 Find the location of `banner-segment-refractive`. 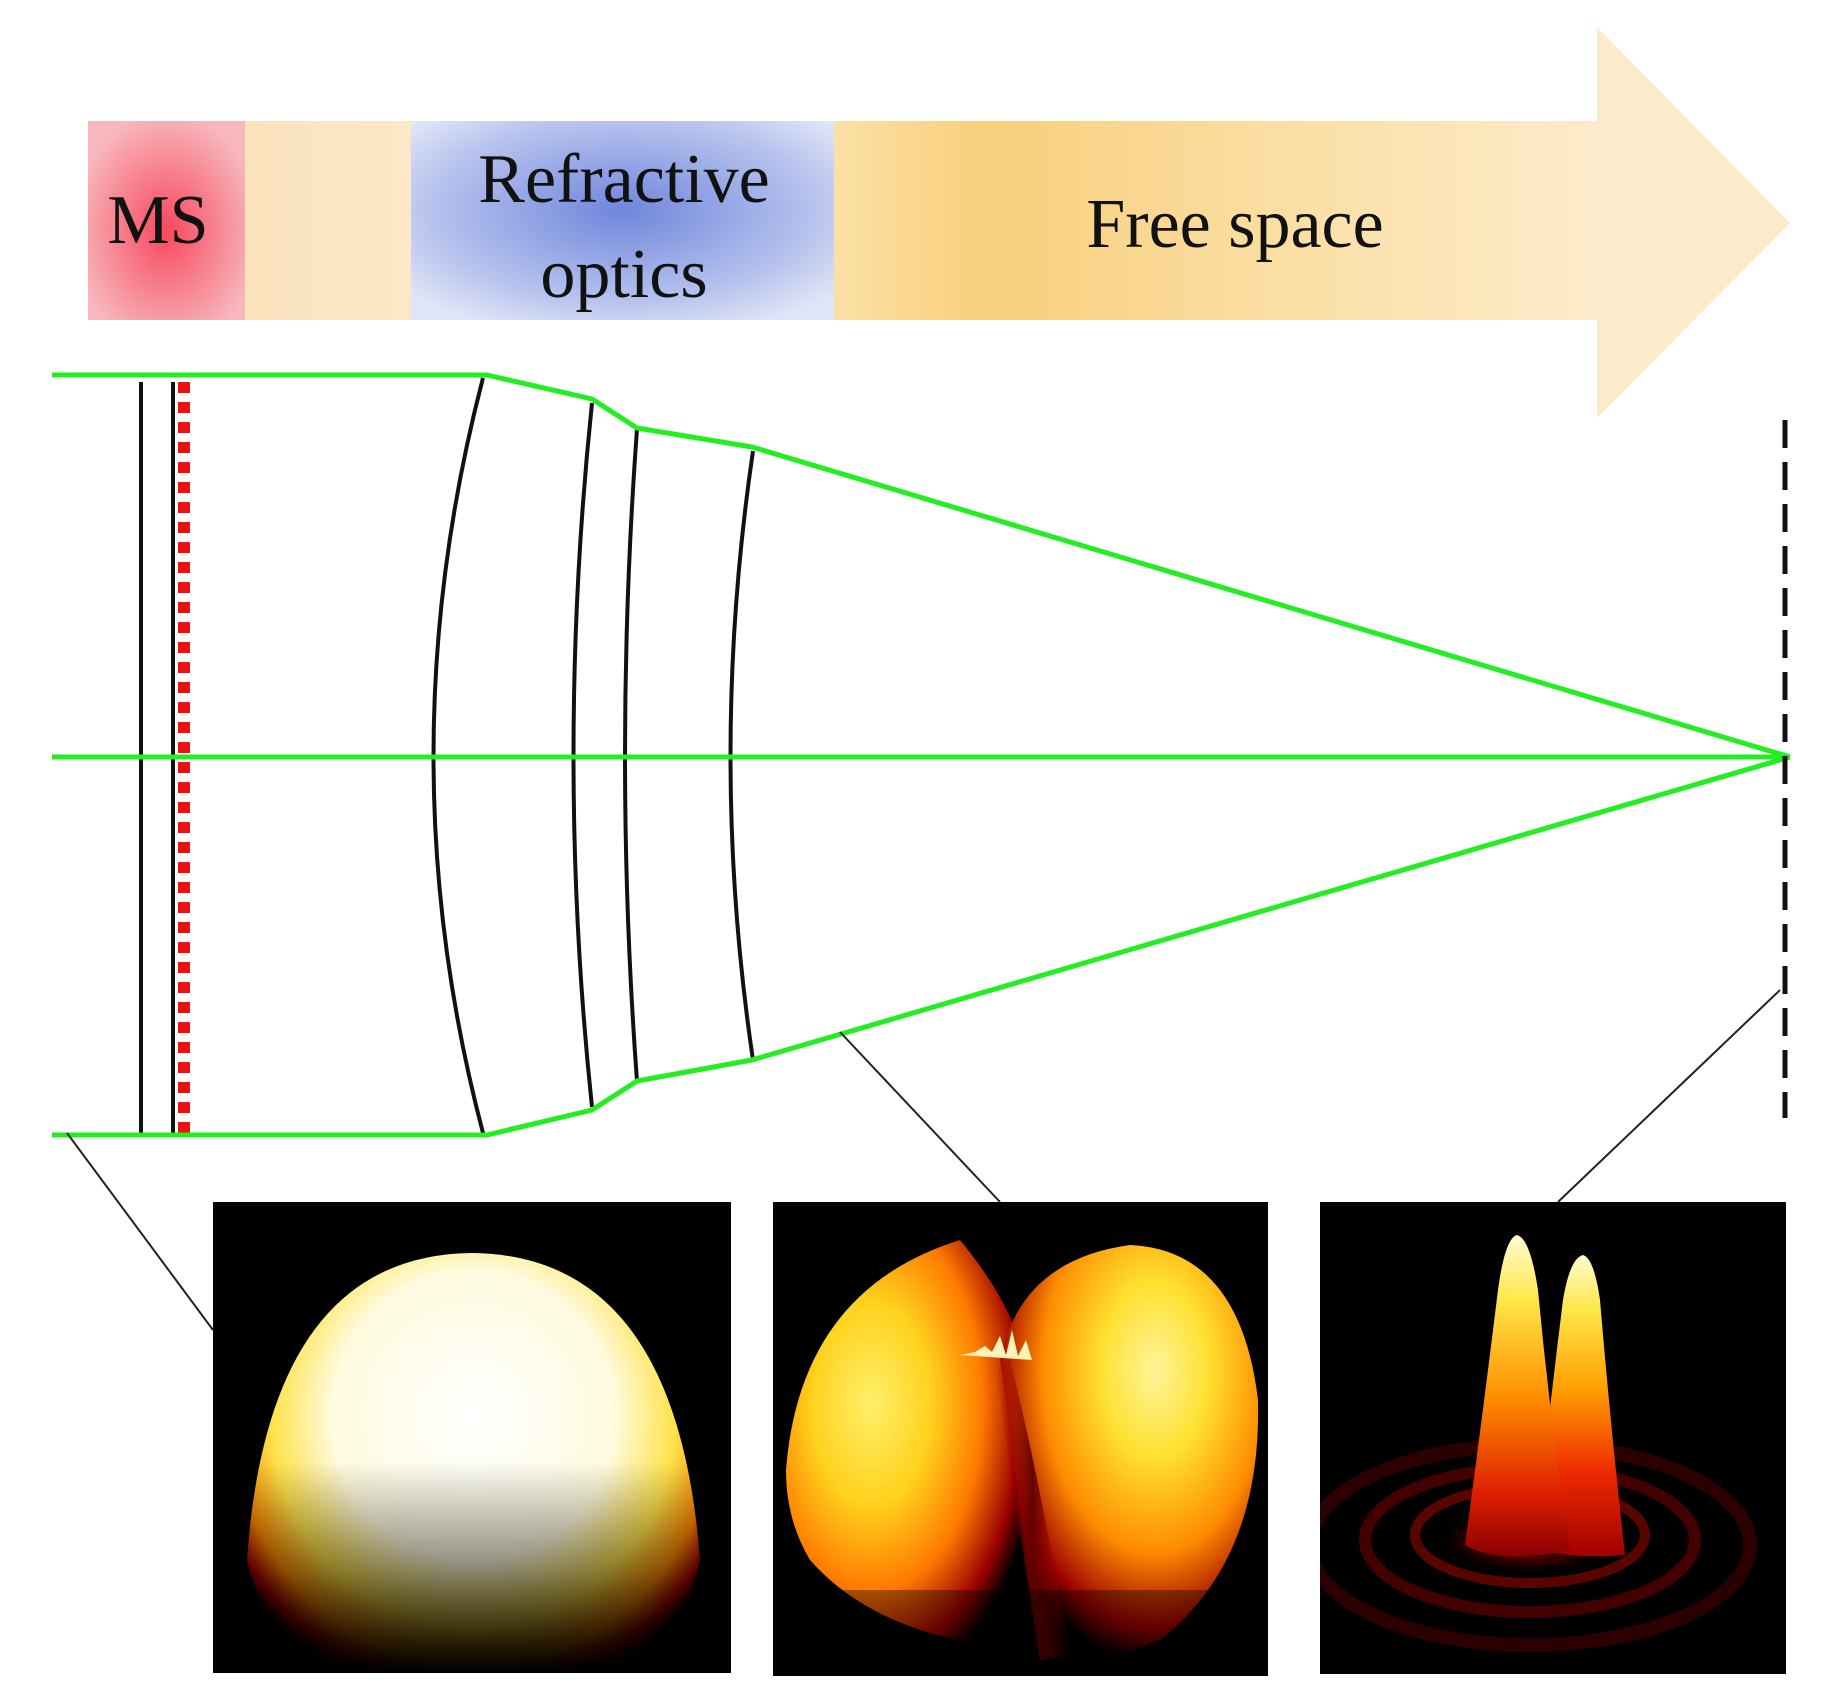

banner-segment-refractive is located at coordinates (622, 220).